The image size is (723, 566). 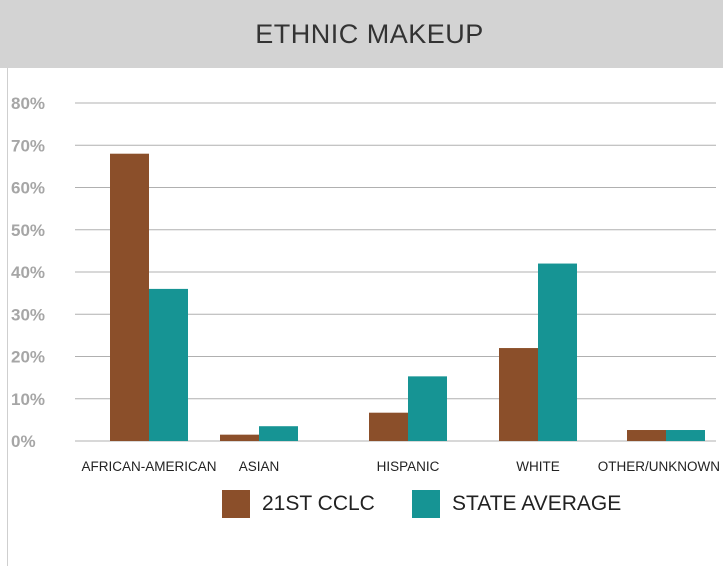 What do you see at coordinates (28, 314) in the screenshot?
I see `y-tick-label: 30%` at bounding box center [28, 314].